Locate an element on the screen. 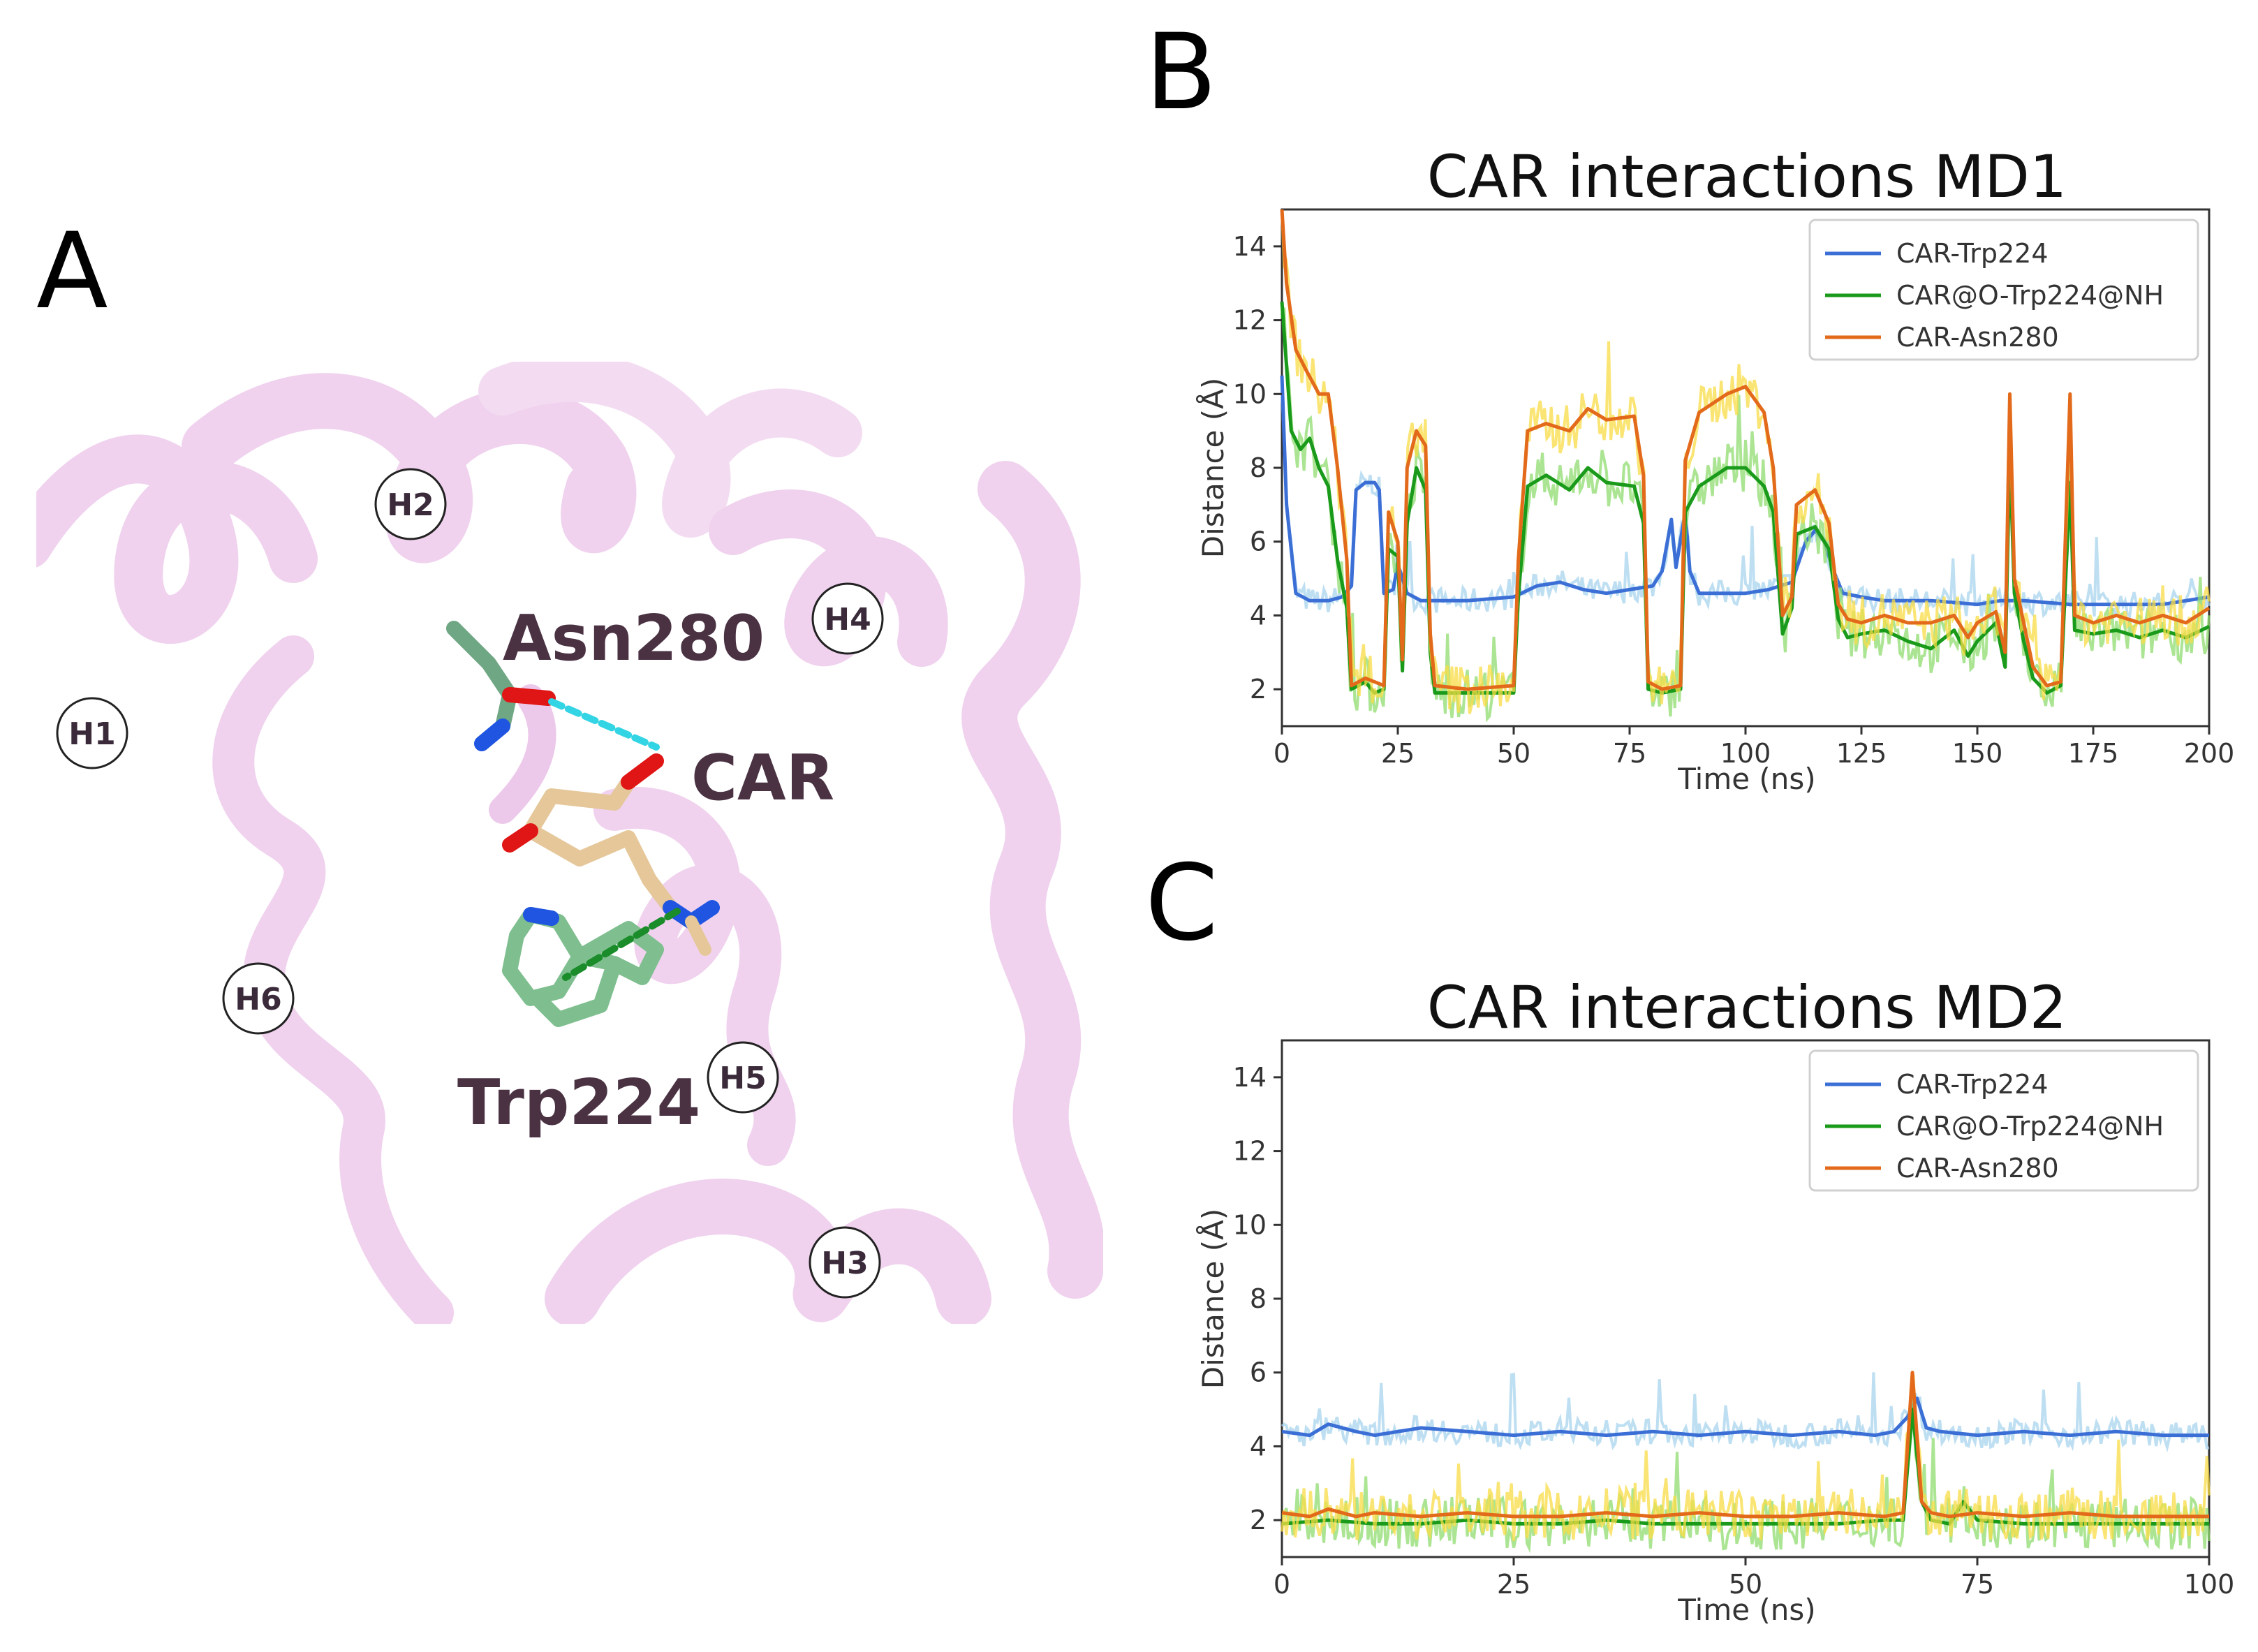 This screenshot has height=1652, width=2258. chart-md1-legend-box is located at coordinates (2003, 290).